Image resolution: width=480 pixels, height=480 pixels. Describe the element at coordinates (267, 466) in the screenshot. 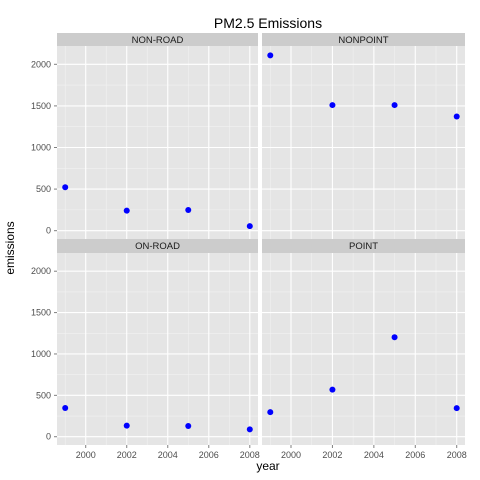

I see `x-axis-title: year` at that location.